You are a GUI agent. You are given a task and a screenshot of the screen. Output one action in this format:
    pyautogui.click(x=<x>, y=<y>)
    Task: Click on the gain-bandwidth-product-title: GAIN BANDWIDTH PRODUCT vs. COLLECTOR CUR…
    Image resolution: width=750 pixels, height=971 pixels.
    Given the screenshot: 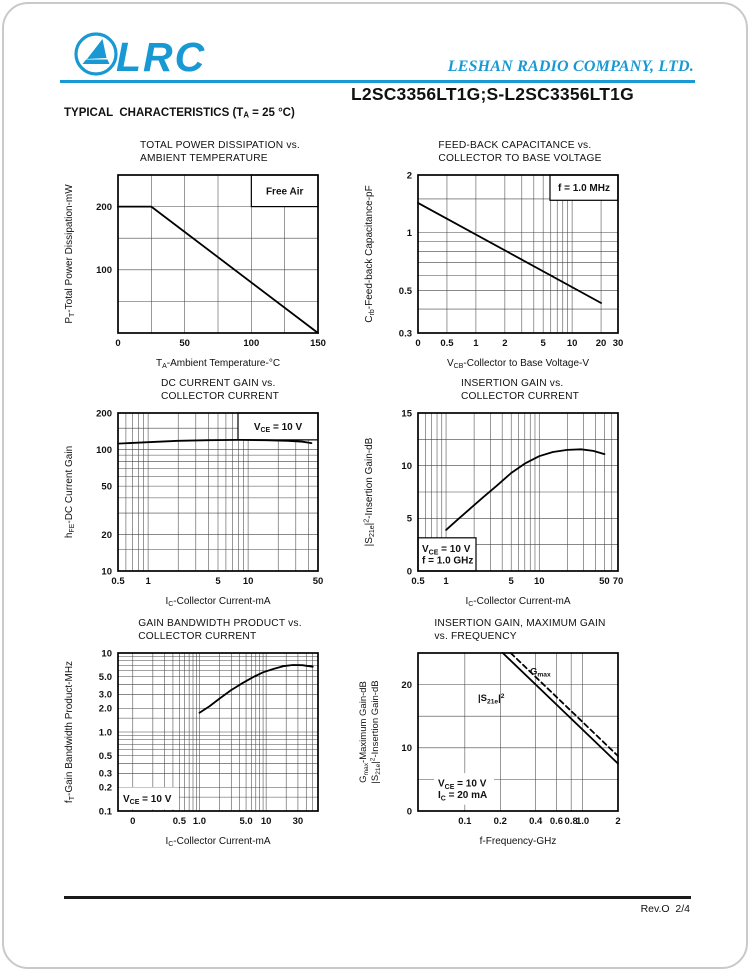 What is the action you would take?
    pyautogui.click(x=220, y=630)
    